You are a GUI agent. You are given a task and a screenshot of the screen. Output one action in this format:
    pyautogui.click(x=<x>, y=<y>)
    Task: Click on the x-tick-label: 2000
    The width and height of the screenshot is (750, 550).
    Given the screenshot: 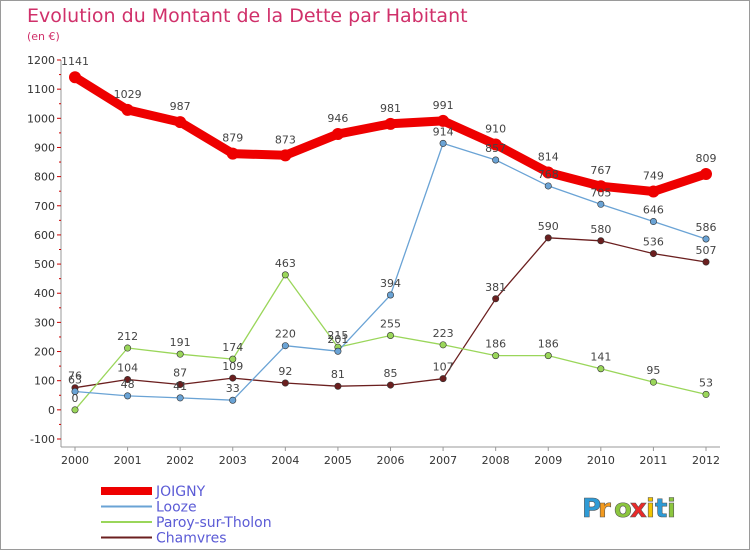 What is the action you would take?
    pyautogui.click(x=75, y=460)
    